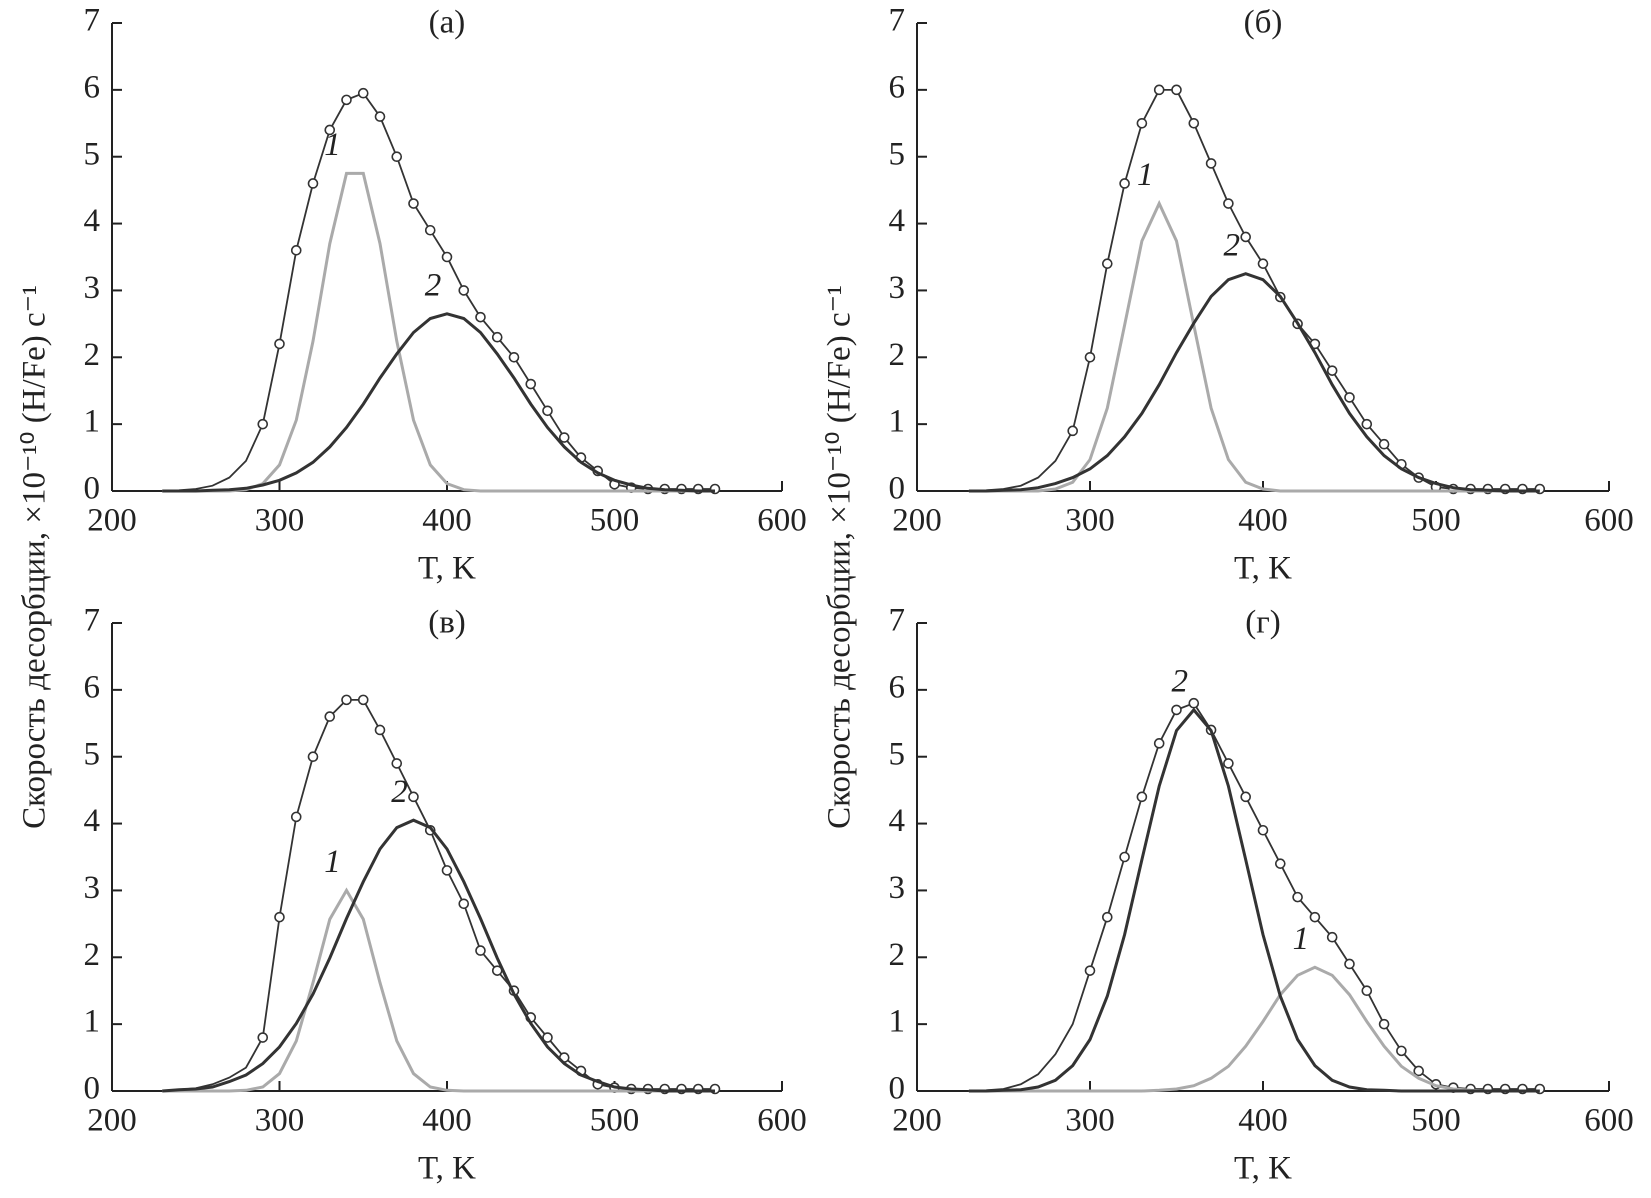 Image resolution: width=1651 pixels, height=1198 pixels. What do you see at coordinates (1263, 623) in the screenshot?
I see `panel-title: (г)` at bounding box center [1263, 623].